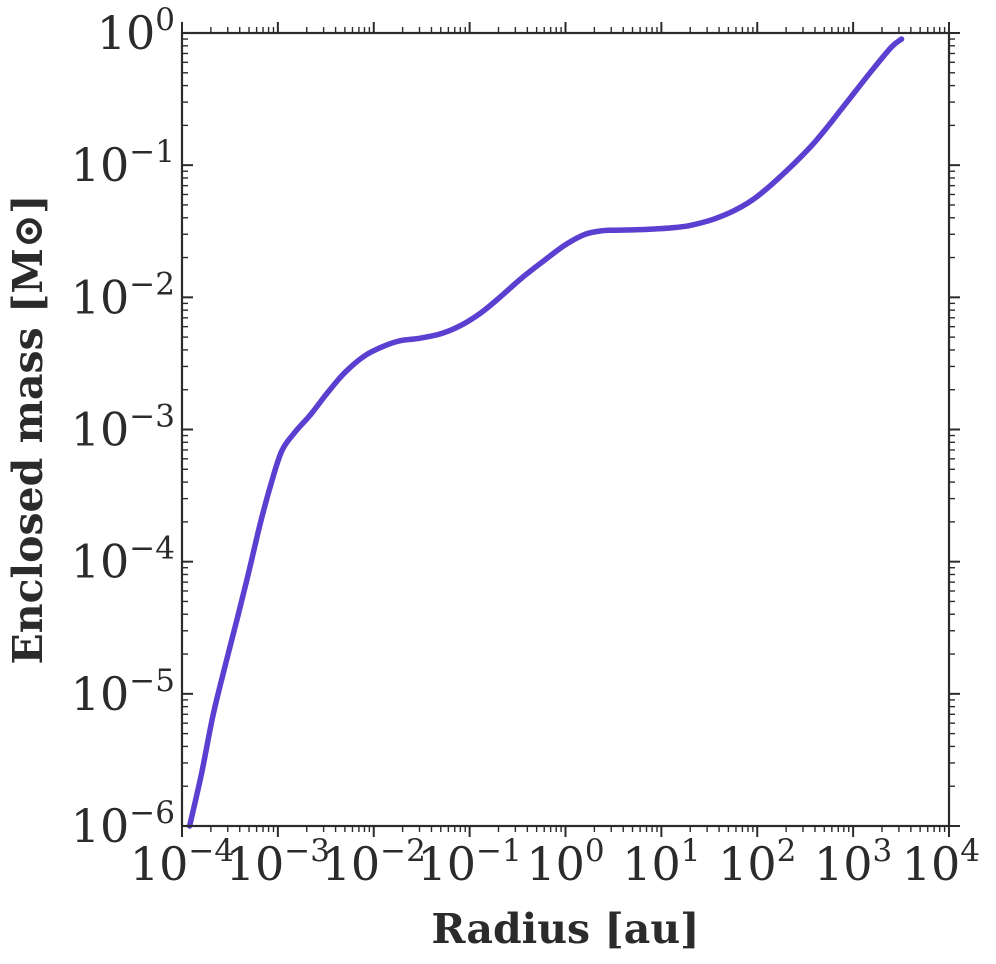  What do you see at coordinates (374, 862) in the screenshot?
I see `x-tick-label: 10⁻²` at bounding box center [374, 862].